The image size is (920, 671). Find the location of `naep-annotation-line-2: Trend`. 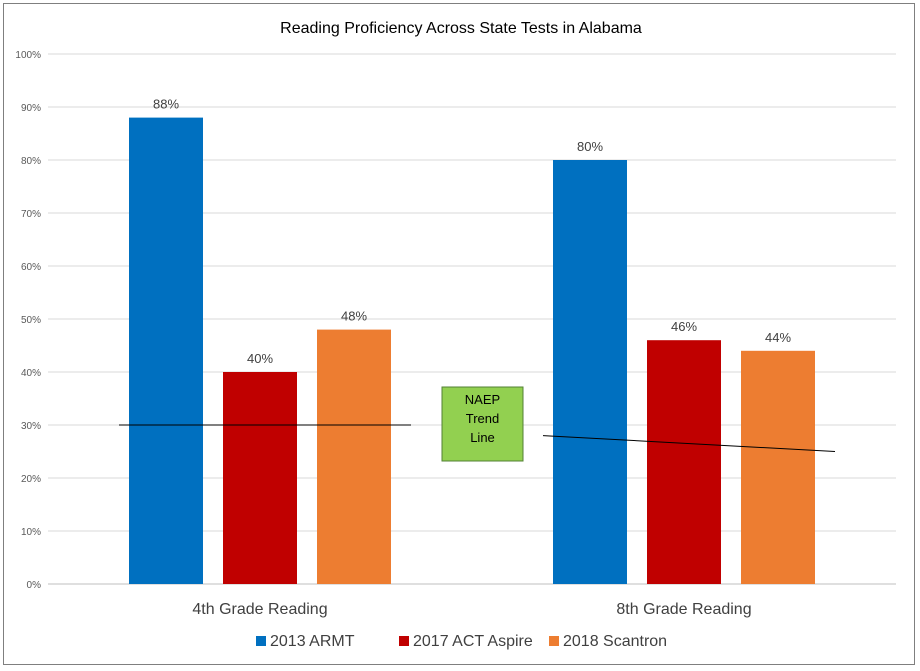

naep-annotation-line-2: Trend is located at coordinates (482, 418).